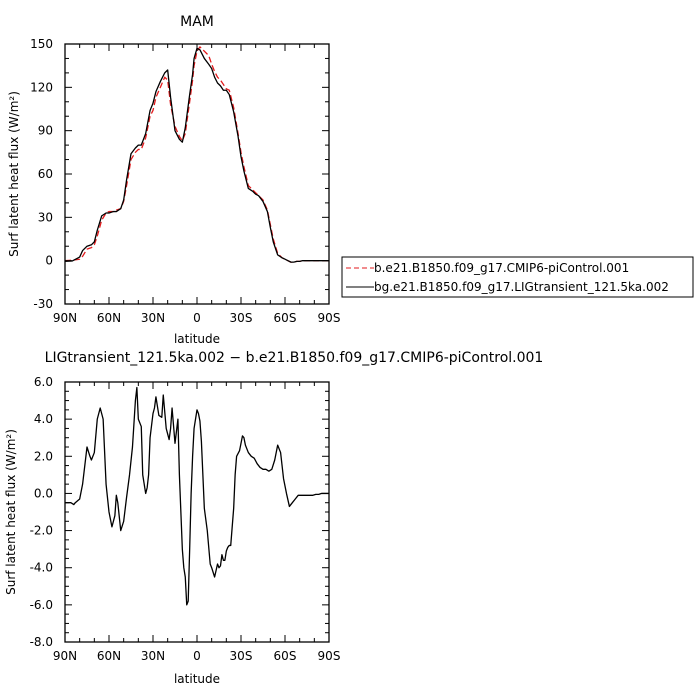 This screenshot has height=700, width=700. I want to click on top-y-tick-label: 150, so click(41, 44).